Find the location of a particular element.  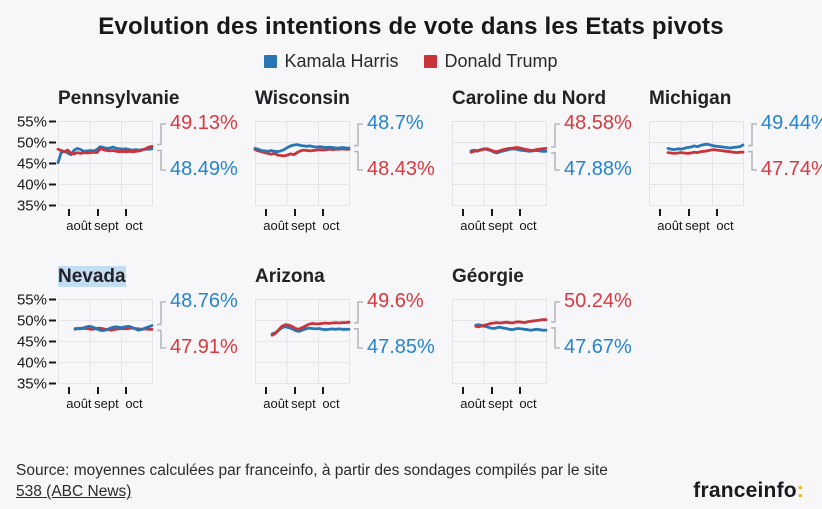

y-axis-label-text: 50% is located at coordinates (31, 142).